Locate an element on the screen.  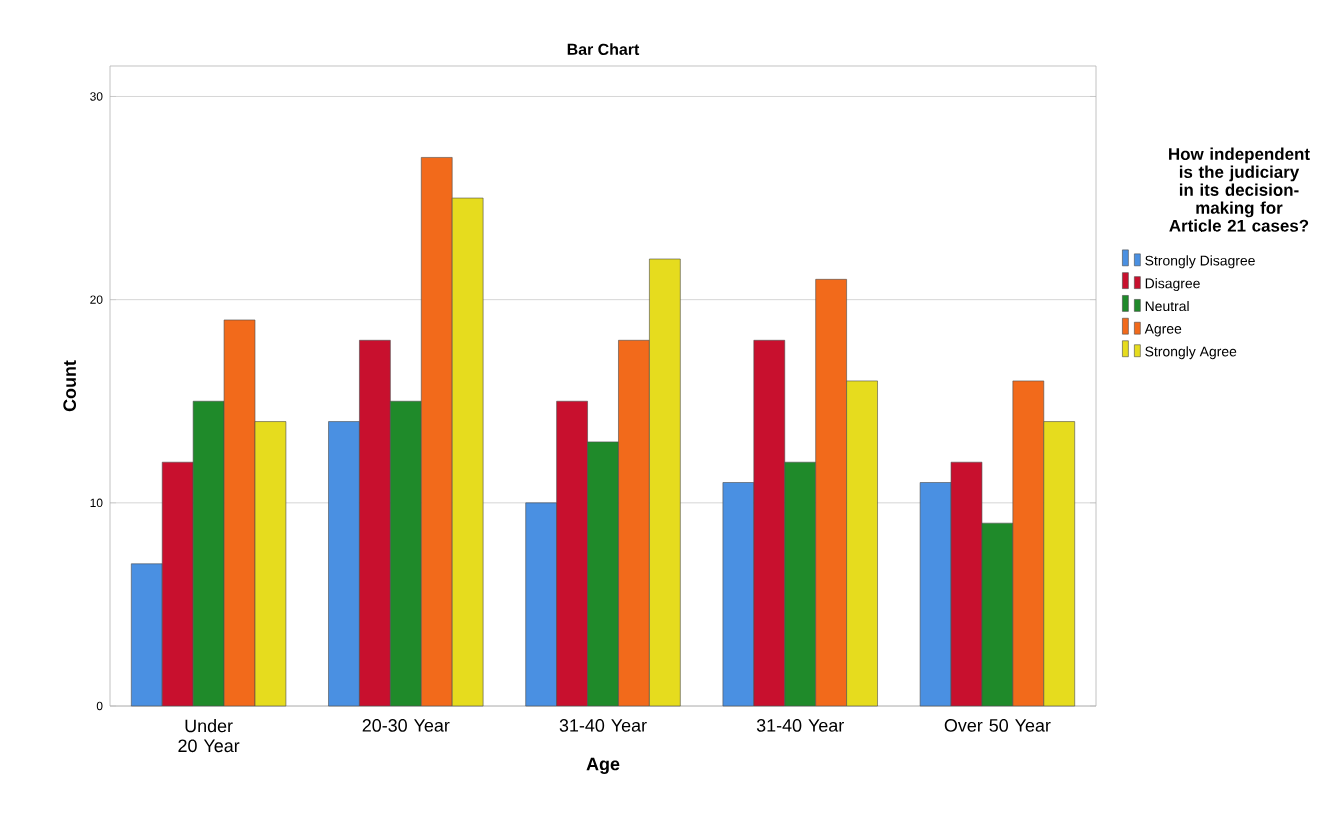
y-axis-title: Count is located at coordinates (70, 386).